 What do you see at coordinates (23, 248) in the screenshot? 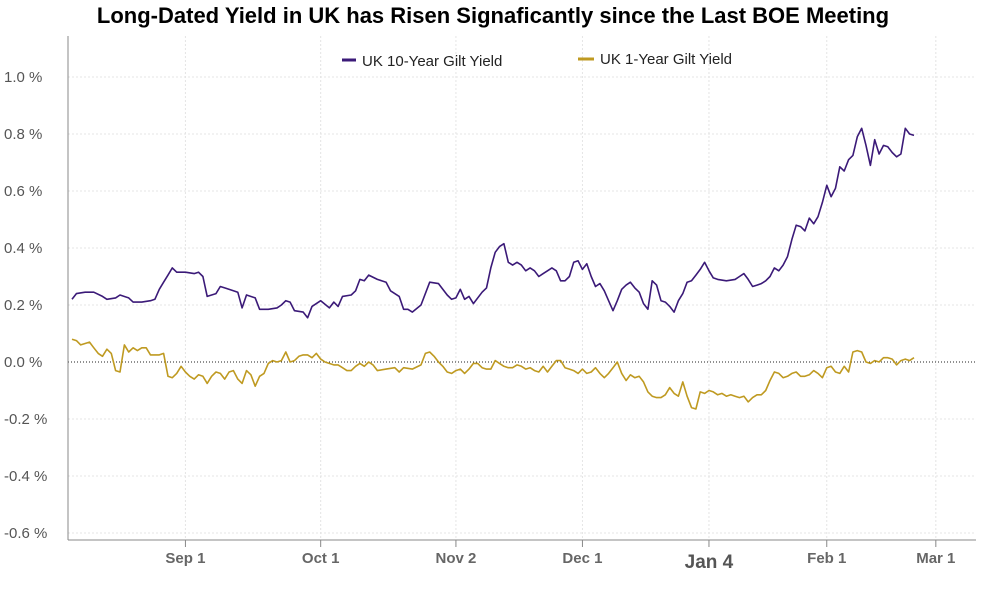
I see `y-tick-label: 0.4 %` at bounding box center [23, 248].